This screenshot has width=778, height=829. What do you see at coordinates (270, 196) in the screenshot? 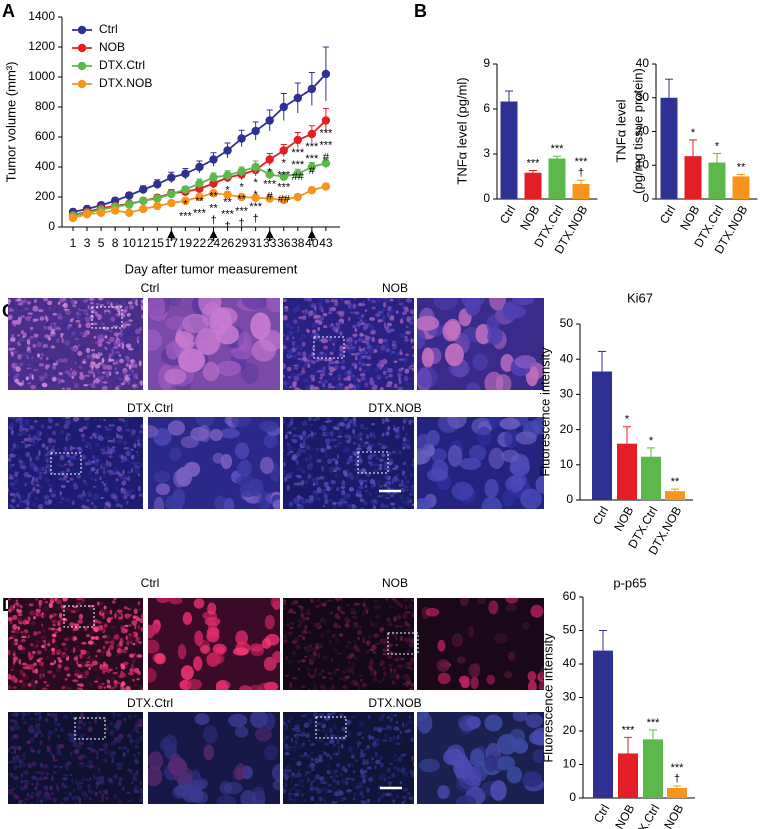
I see `significance: #` at bounding box center [270, 196].